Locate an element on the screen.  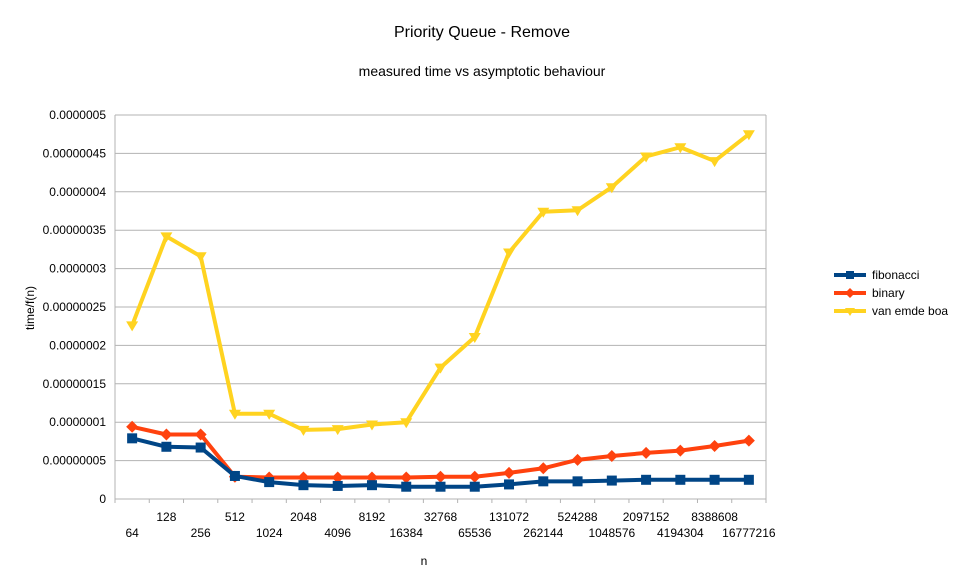
legend: fibonacci binary van emde boa is located at coordinates (891, 293).